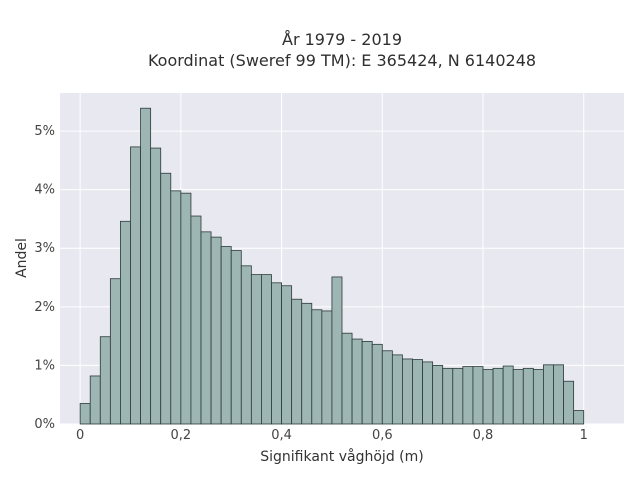  Describe the element at coordinates (44, 190) in the screenshot. I see `y-tick-label: 4%` at that location.